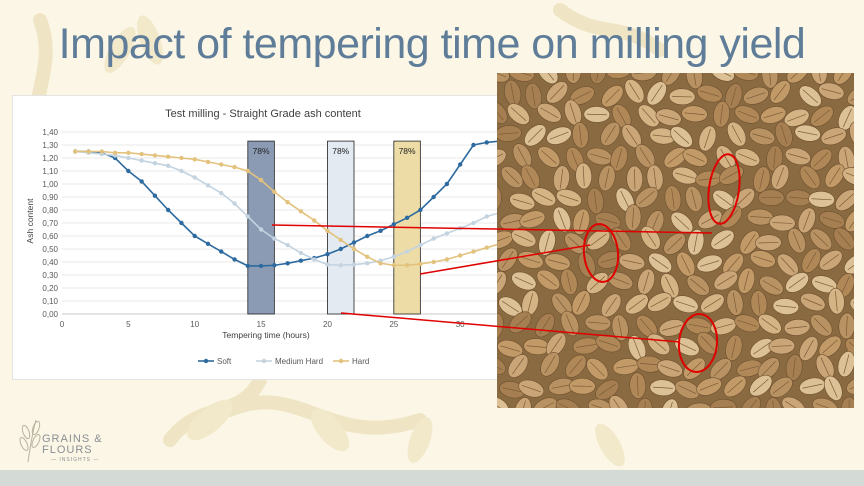 This screenshot has height=486, width=864. Describe the element at coordinates (50, 210) in the screenshot. I see `y-tick-label: 0,80` at that location.